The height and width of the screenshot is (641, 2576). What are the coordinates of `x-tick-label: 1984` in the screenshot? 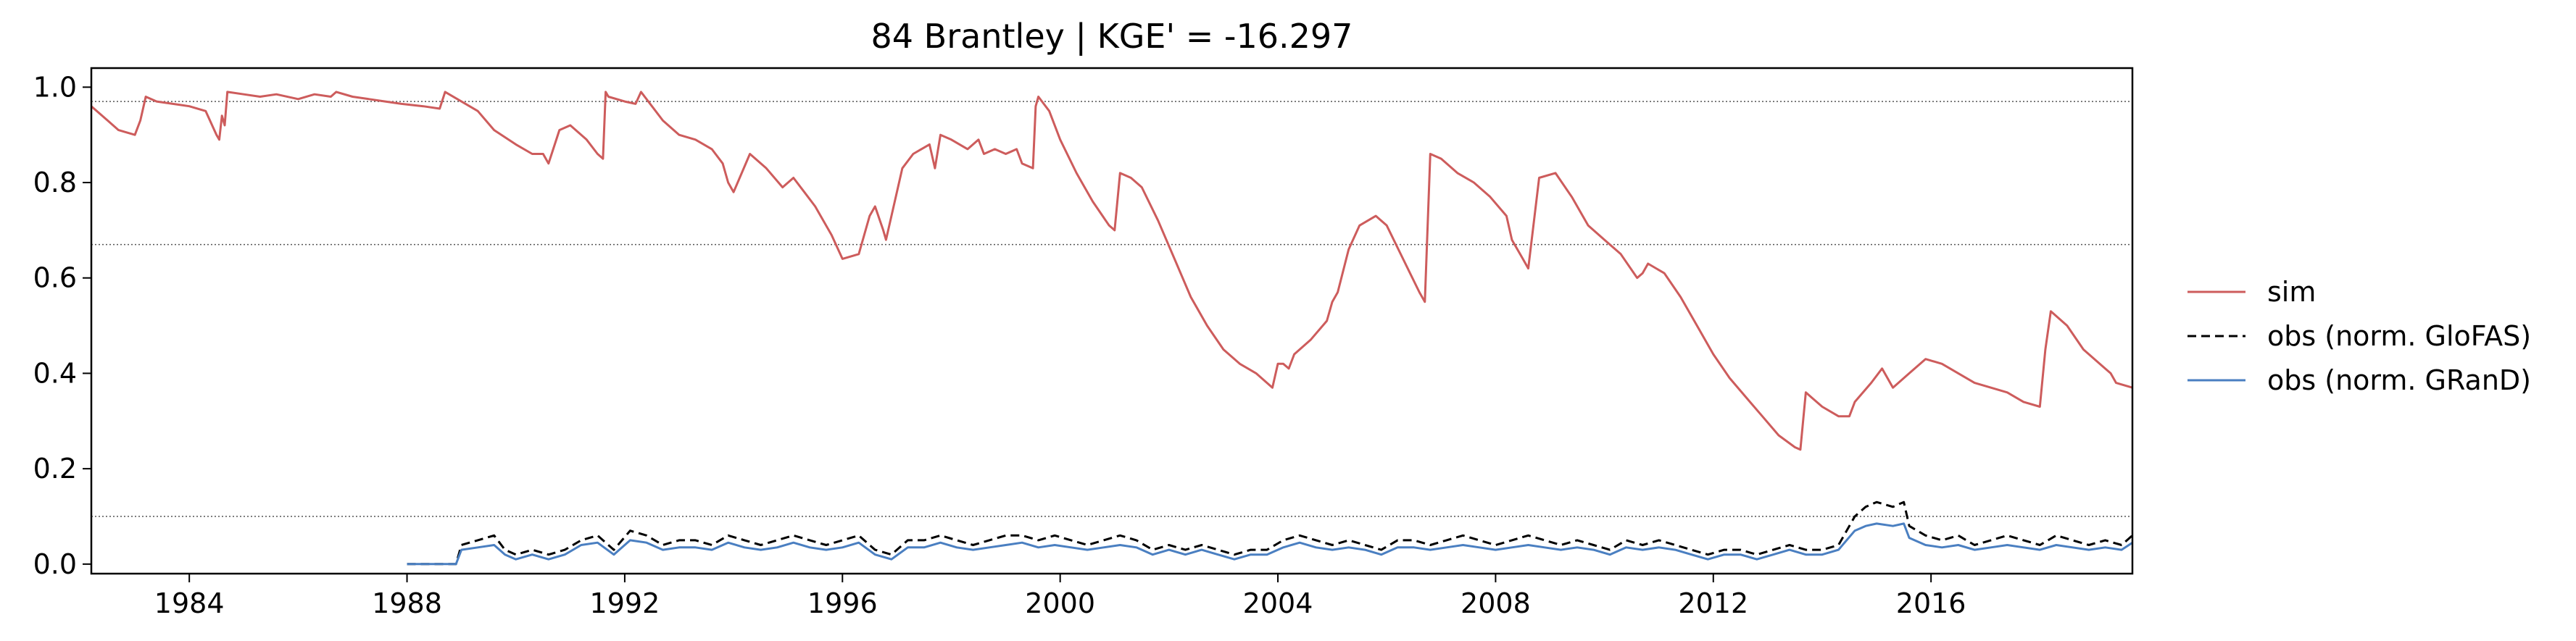 It's located at (189, 603).